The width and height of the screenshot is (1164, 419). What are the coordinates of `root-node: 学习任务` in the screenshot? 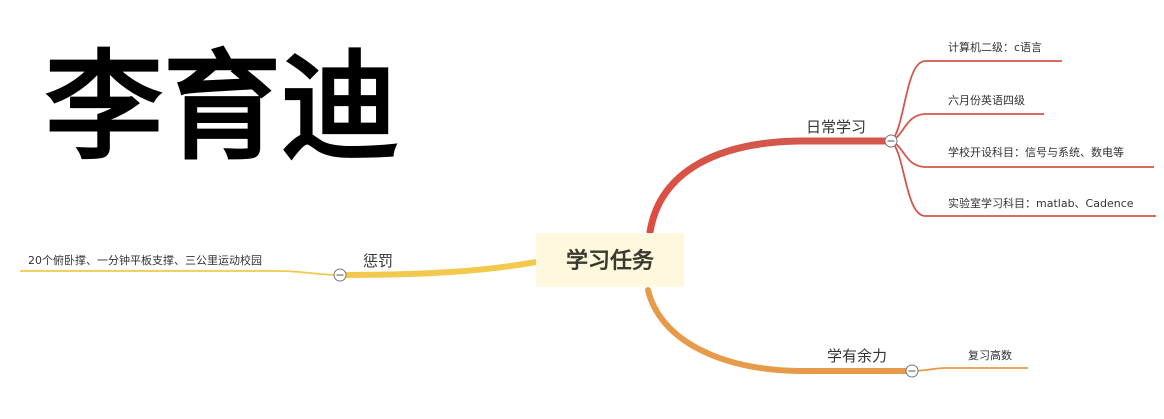 It's located at (610, 260).